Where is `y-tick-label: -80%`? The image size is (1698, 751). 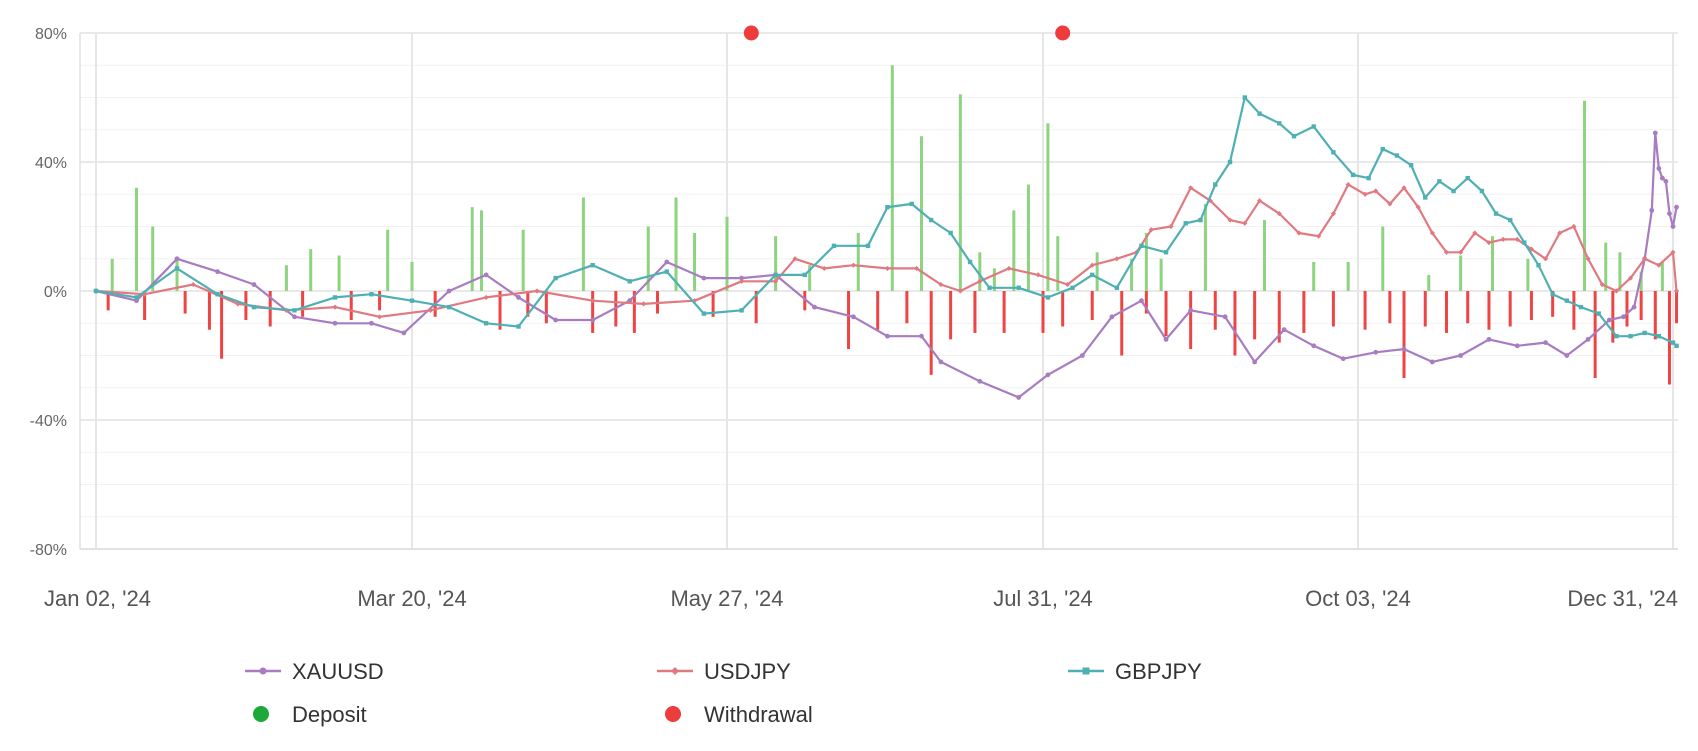 y-tick-label: -80% is located at coordinates (48, 550).